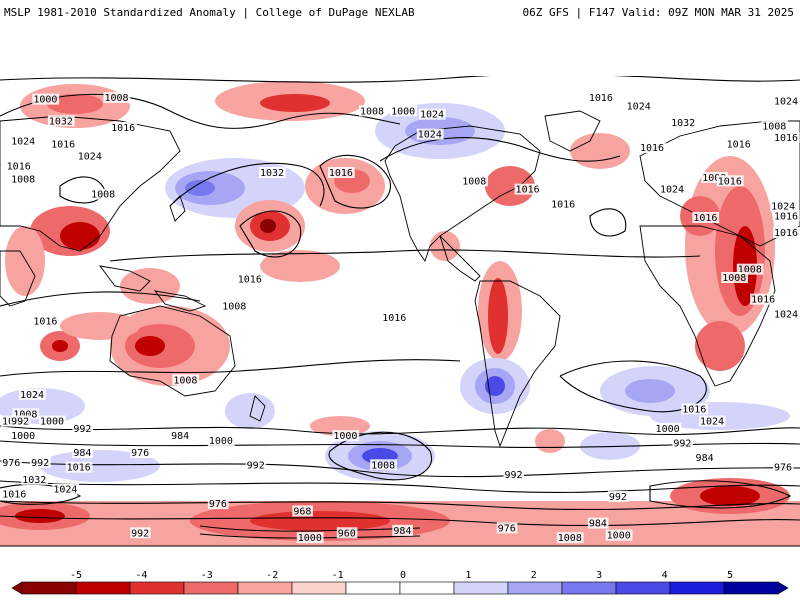 This screenshot has width=800, height=600. What do you see at coordinates (665, 575) in the screenshot?
I see `colorbar-tick-label: 4` at bounding box center [665, 575].